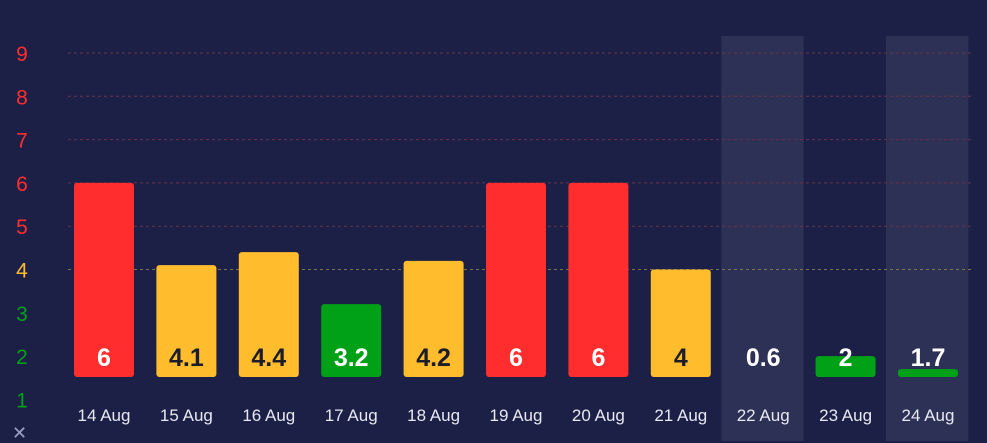 The height and width of the screenshot is (443, 987). What do you see at coordinates (846, 358) in the screenshot?
I see `data-label: 2` at bounding box center [846, 358].